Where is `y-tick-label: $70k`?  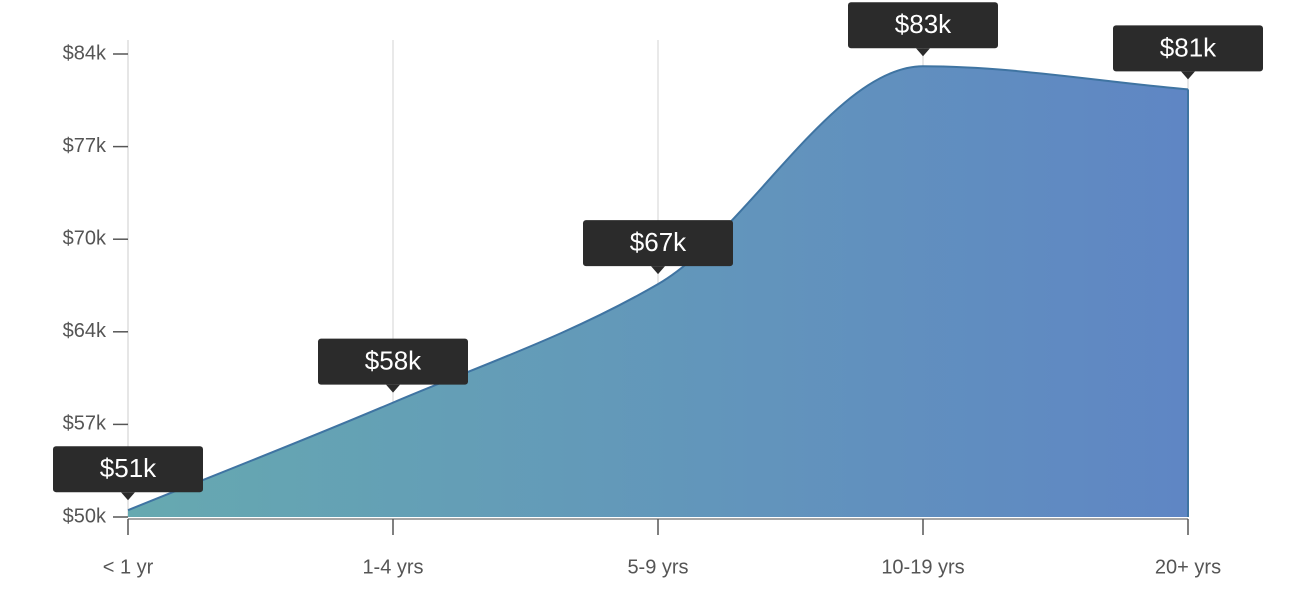 y-tick-label: $70k is located at coordinates (85, 238).